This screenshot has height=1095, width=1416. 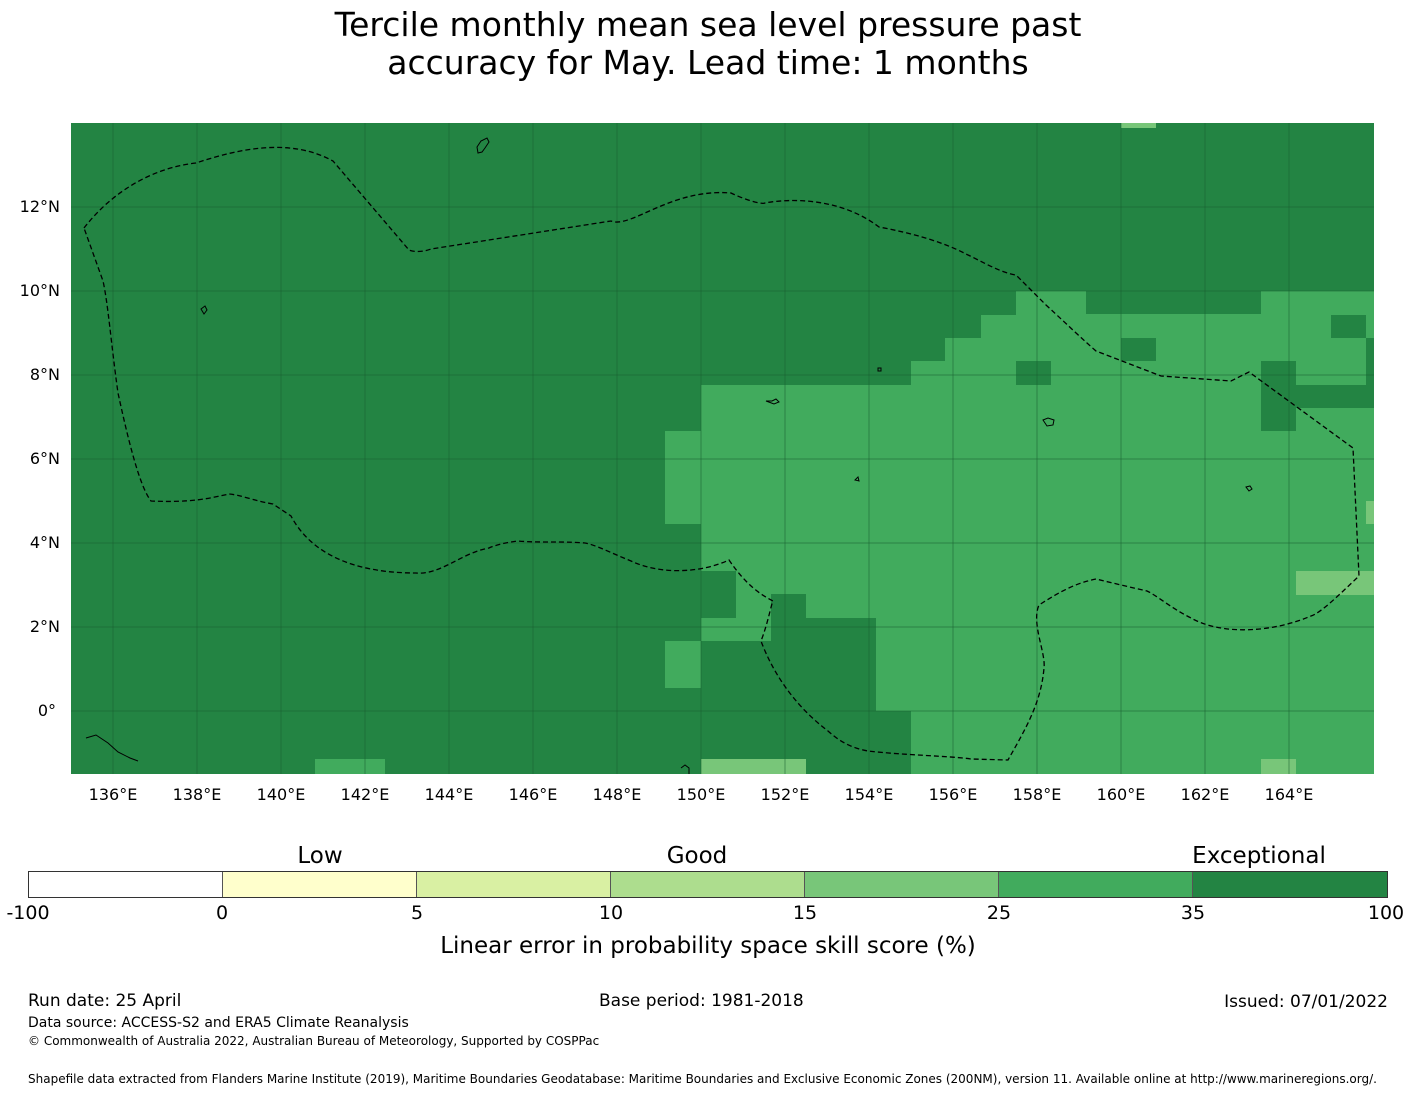 I want to click on lon-label-144e: 144°E, so click(x=449, y=794).